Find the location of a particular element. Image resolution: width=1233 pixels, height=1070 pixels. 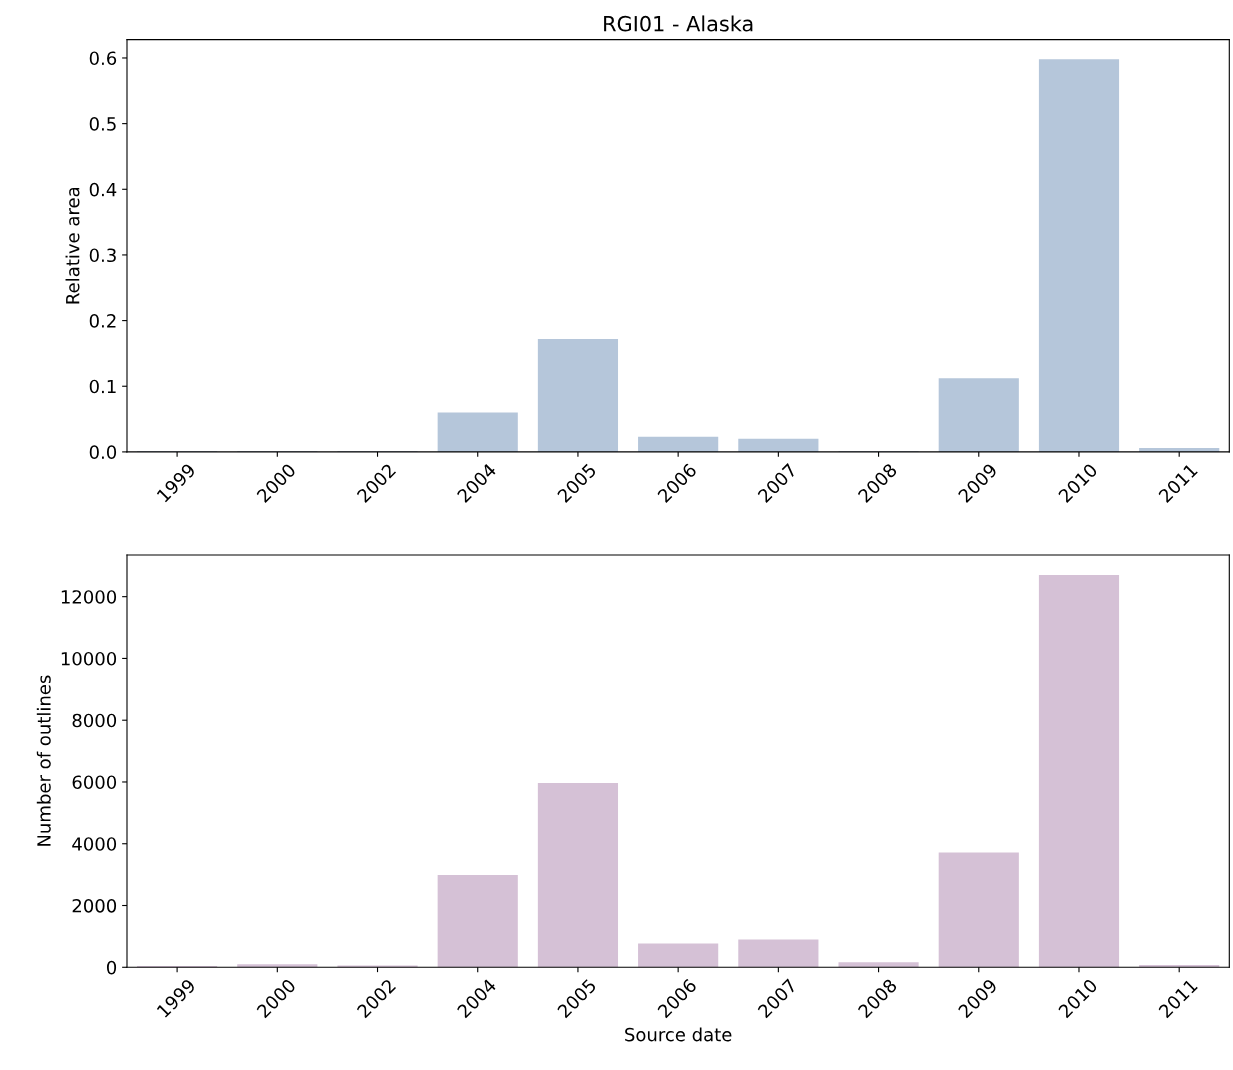

y-tick-label: 8000 is located at coordinates (94, 720).